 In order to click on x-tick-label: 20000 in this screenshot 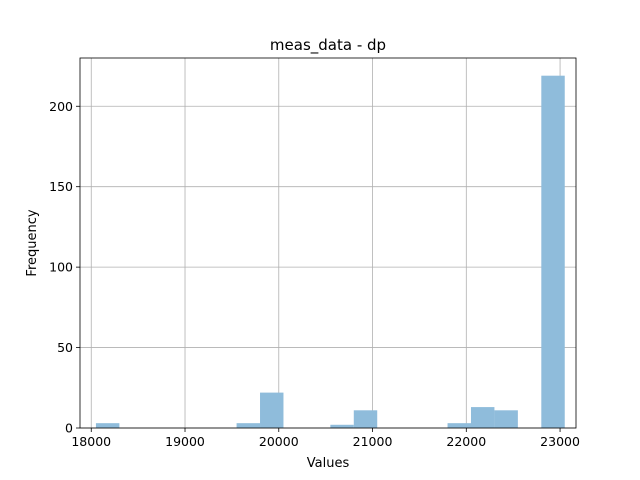, I will do `click(279, 441)`.